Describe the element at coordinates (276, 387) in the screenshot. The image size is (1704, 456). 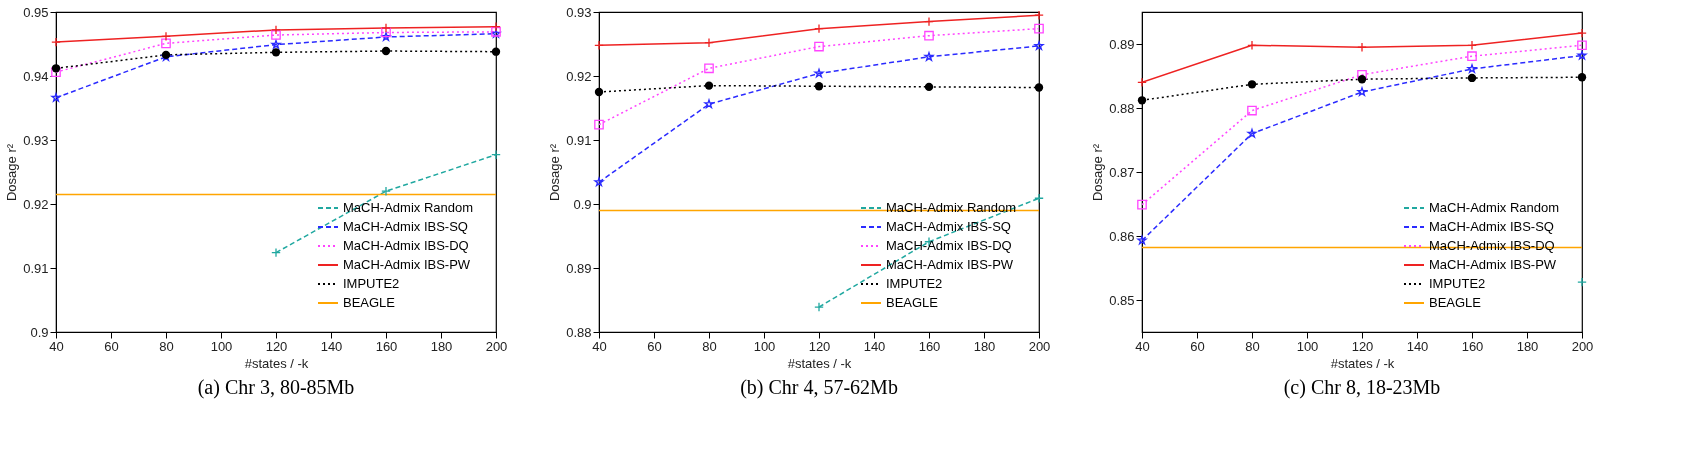
I see `text: (a) Chr 3, 80-85Mb` at that location.